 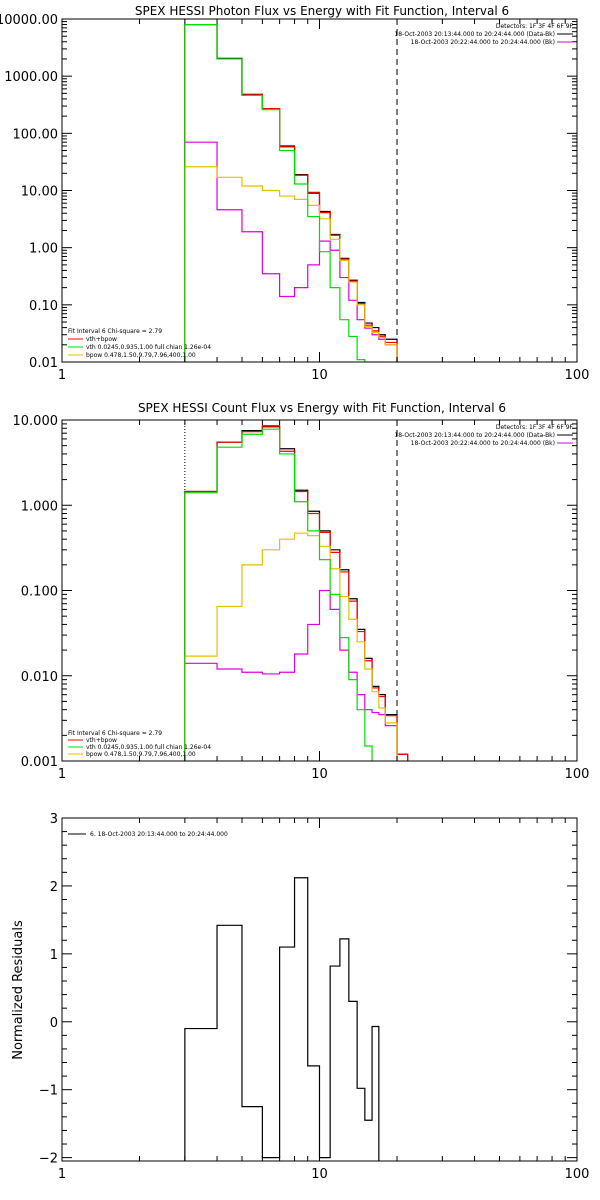 What do you see at coordinates (36, 421) in the screenshot?
I see `count-flux-y-tick-label: 10.000` at bounding box center [36, 421].